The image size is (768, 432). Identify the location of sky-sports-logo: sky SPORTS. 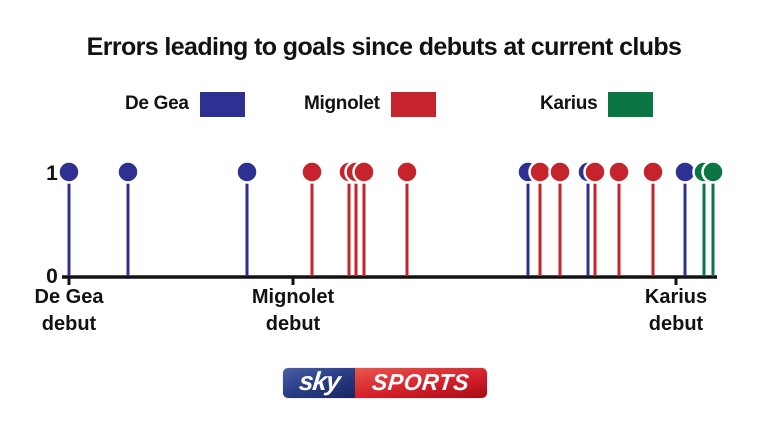
(385, 383).